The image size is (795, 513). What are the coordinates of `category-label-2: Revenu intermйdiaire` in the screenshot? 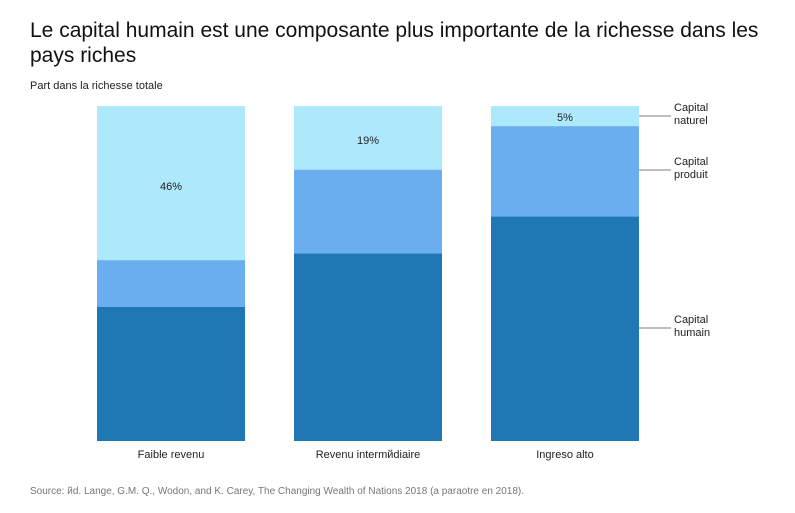 It's located at (368, 455).